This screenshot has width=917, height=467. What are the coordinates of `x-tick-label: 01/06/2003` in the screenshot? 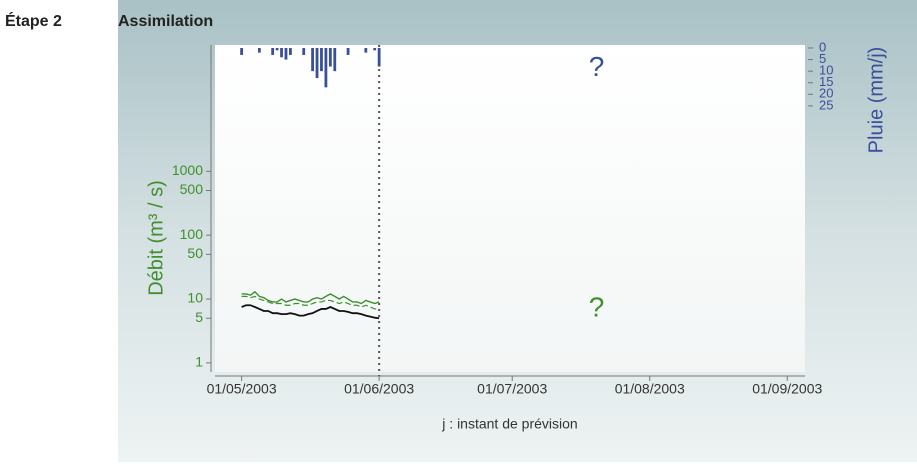 It's located at (379, 389).